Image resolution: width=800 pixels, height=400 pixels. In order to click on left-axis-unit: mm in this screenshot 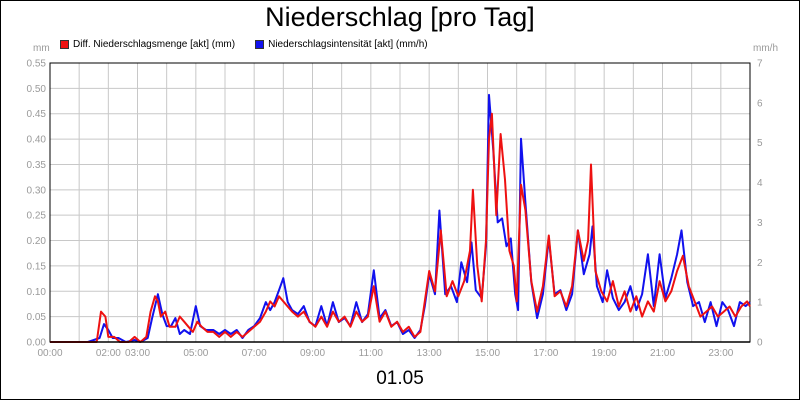, I will do `click(41, 48)`.